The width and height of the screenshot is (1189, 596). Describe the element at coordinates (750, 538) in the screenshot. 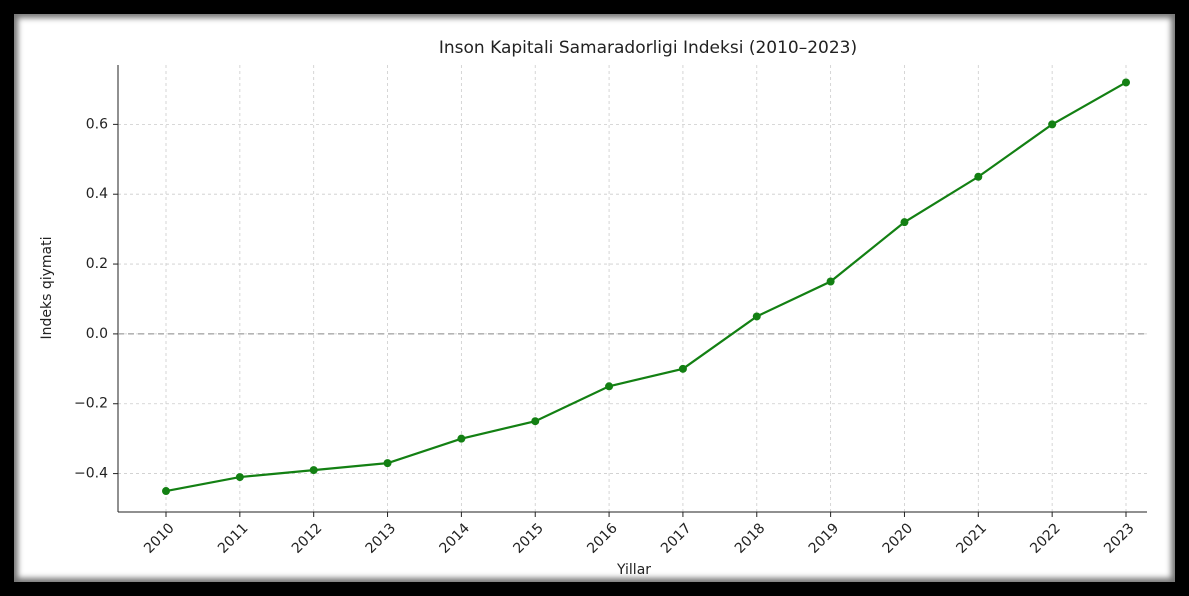

I see `x-tick-label: 2018` at that location.